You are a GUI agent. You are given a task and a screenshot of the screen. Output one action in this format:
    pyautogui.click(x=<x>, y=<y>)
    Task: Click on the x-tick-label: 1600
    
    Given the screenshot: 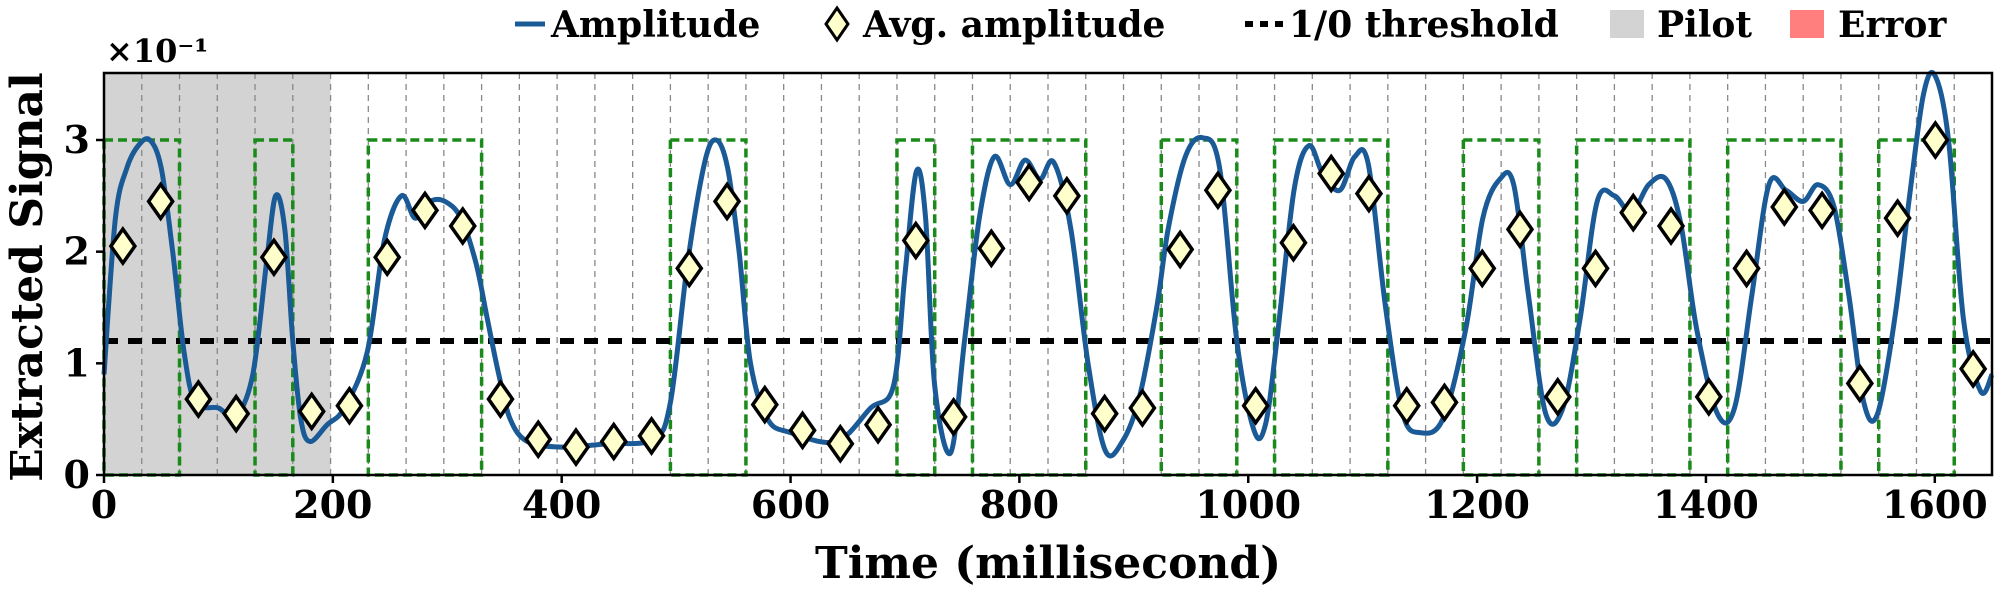 What is the action you would take?
    pyautogui.click(x=1935, y=504)
    